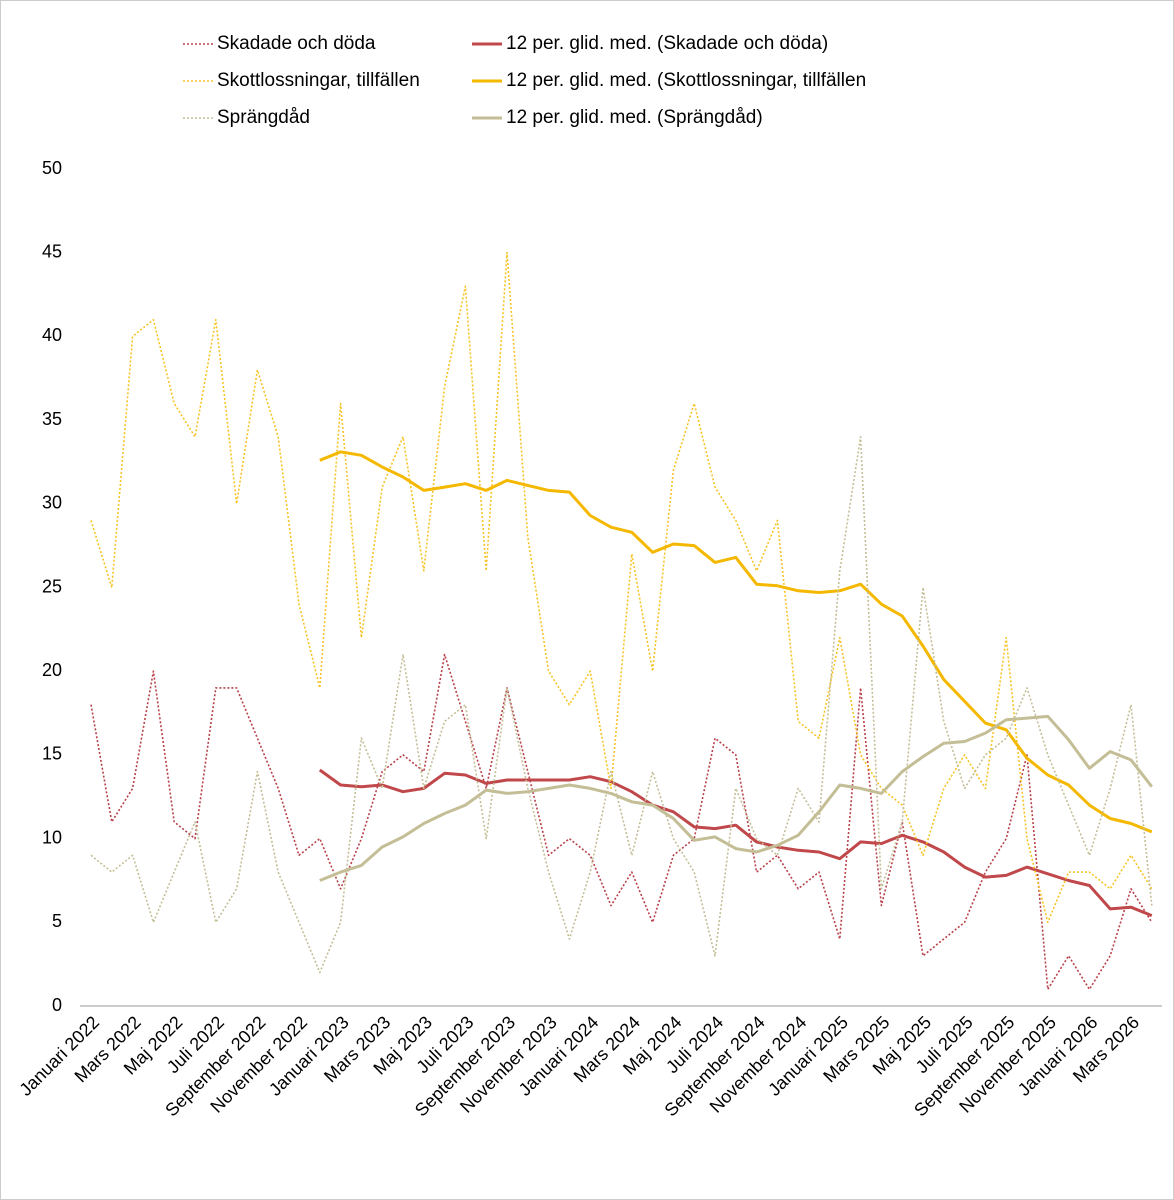 The height and width of the screenshot is (1200, 1174). What do you see at coordinates (52, 586) in the screenshot?
I see `y-tick-label: 25` at bounding box center [52, 586].